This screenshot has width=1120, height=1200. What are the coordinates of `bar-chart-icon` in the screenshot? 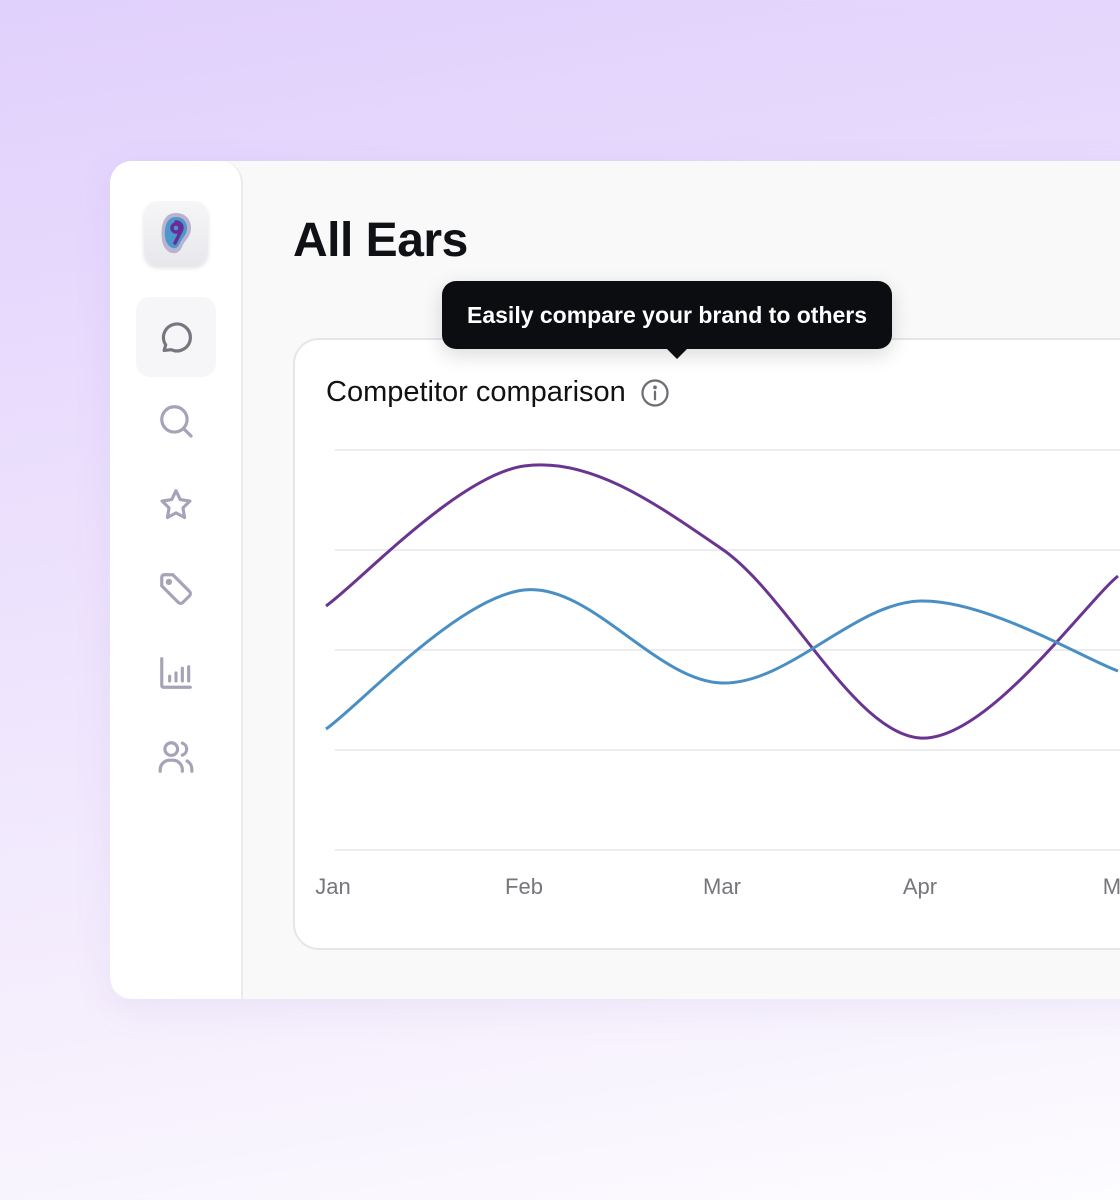 It's located at (176, 673).